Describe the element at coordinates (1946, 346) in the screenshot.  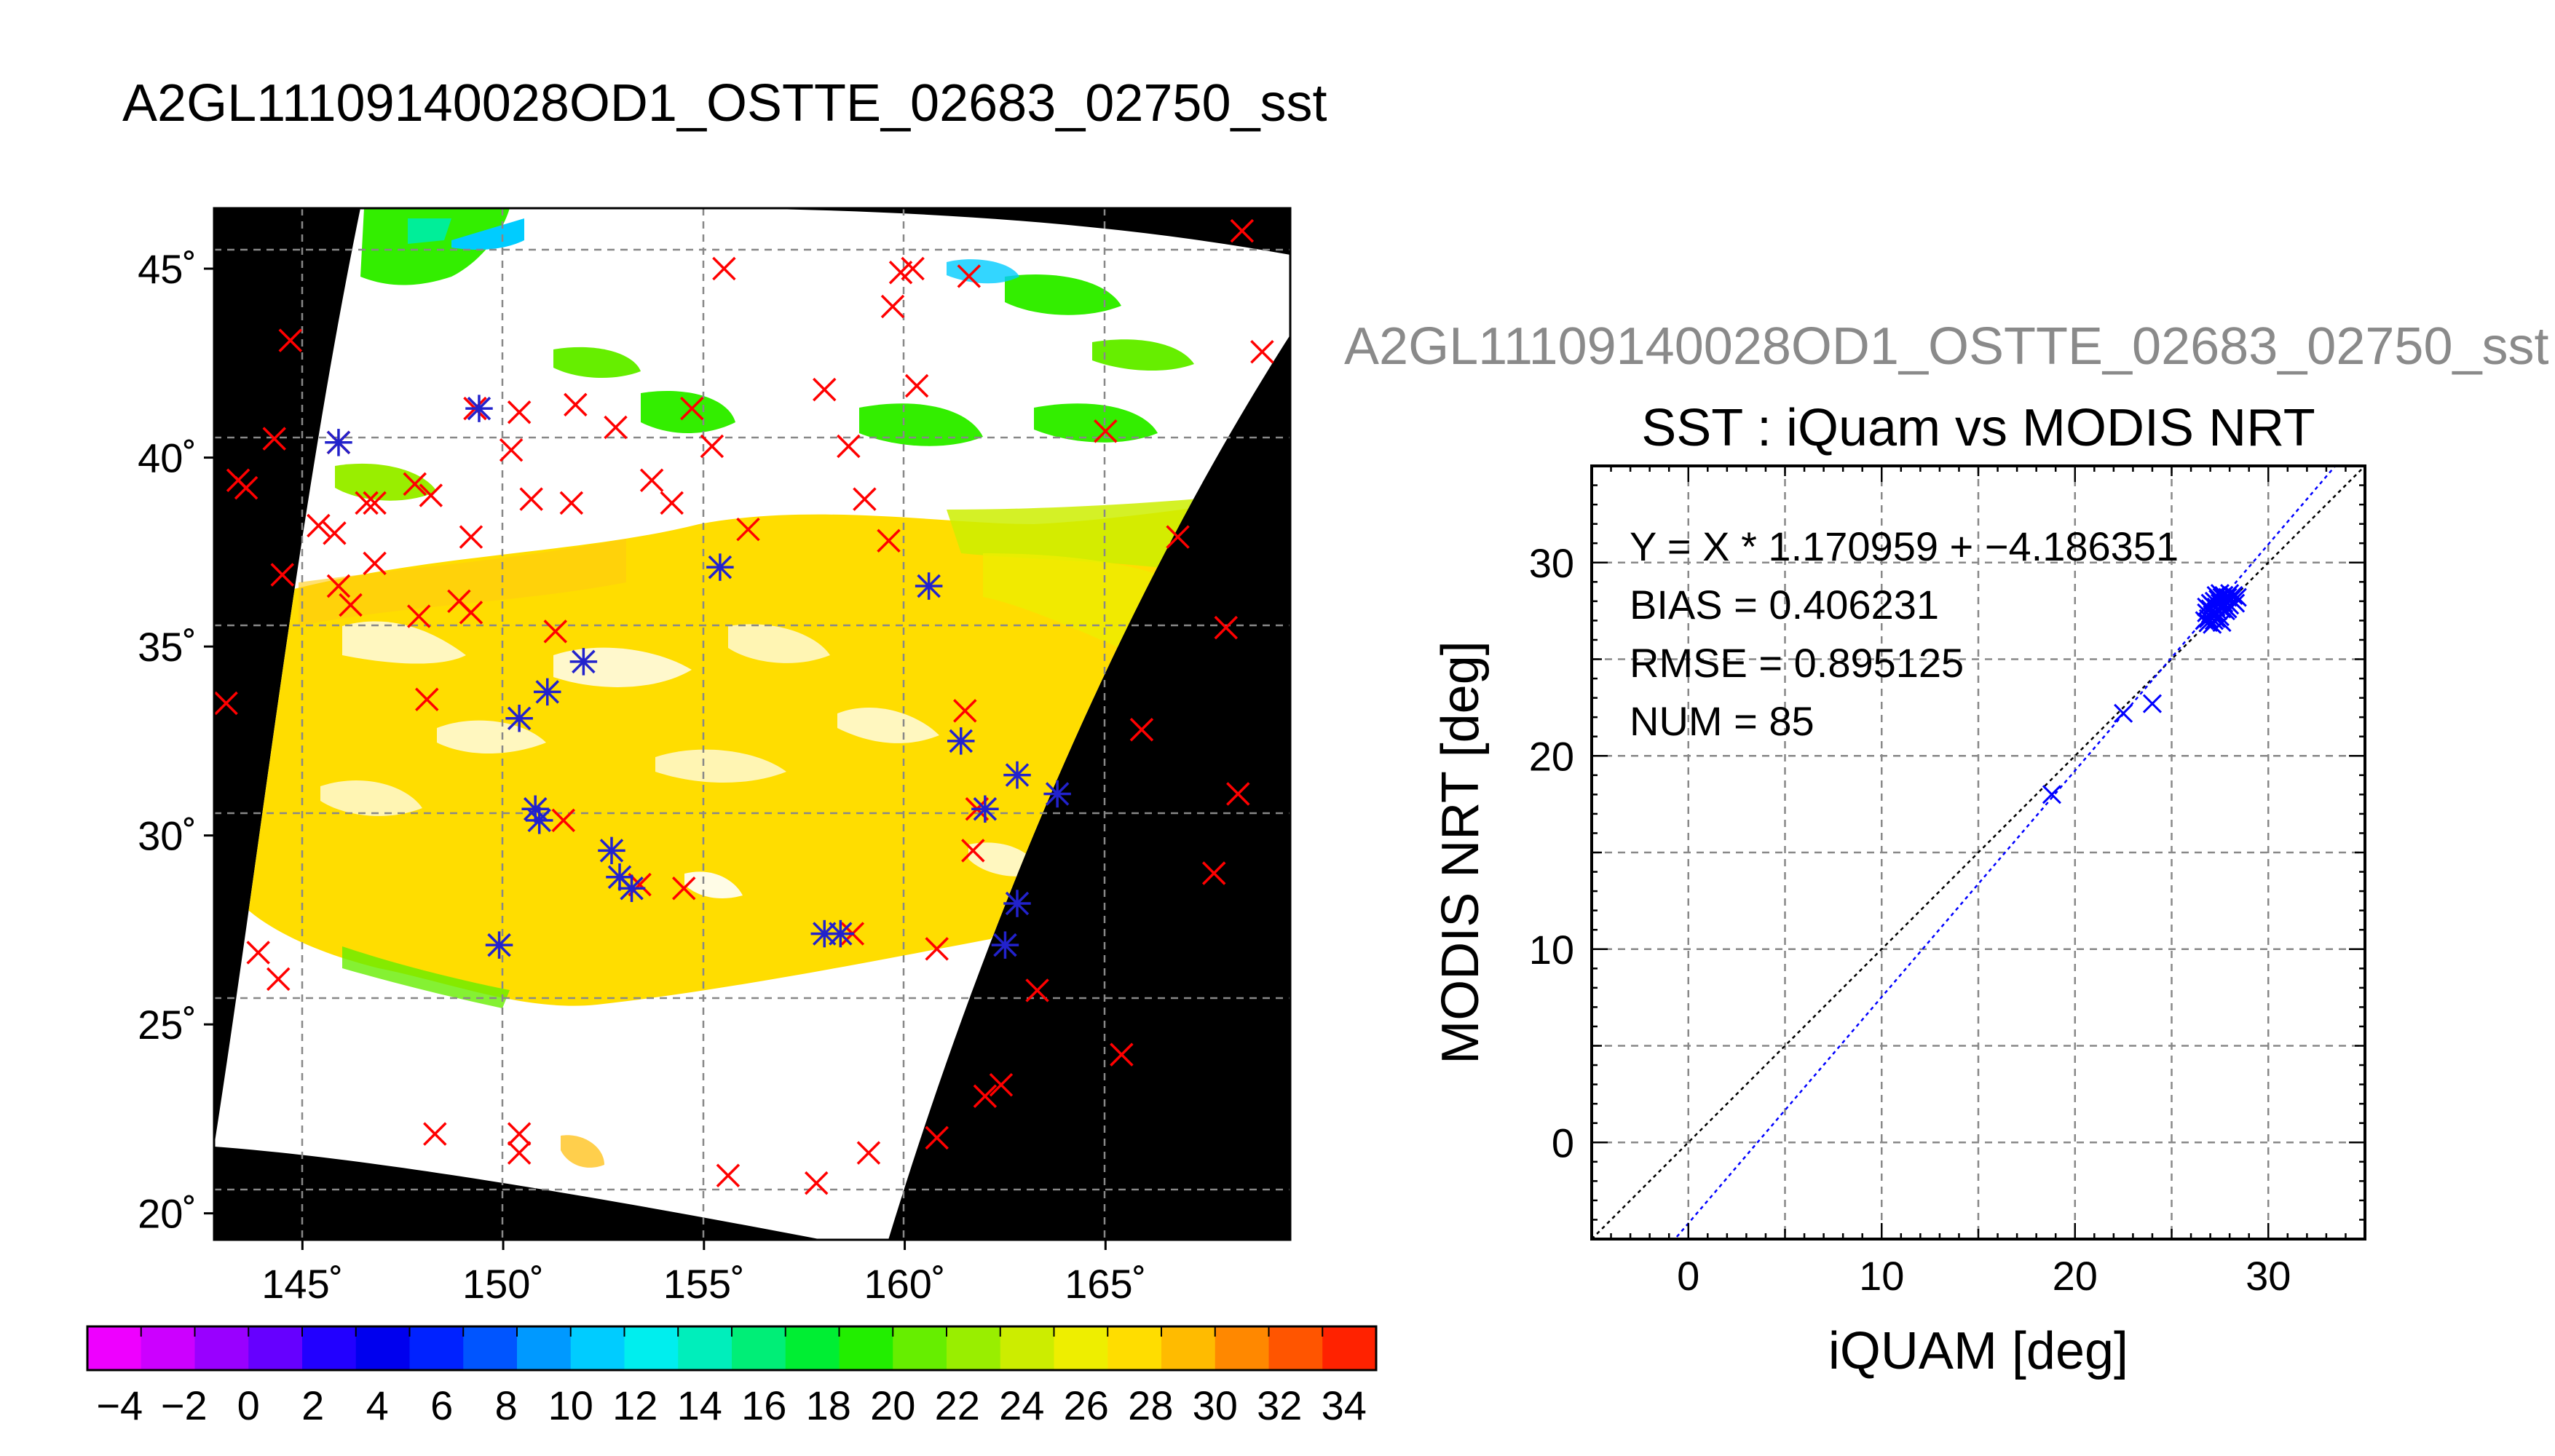
I see `scatter-subtitle: A2GL11109140028OD1_OSTTE_02683_02750_sst` at that location.